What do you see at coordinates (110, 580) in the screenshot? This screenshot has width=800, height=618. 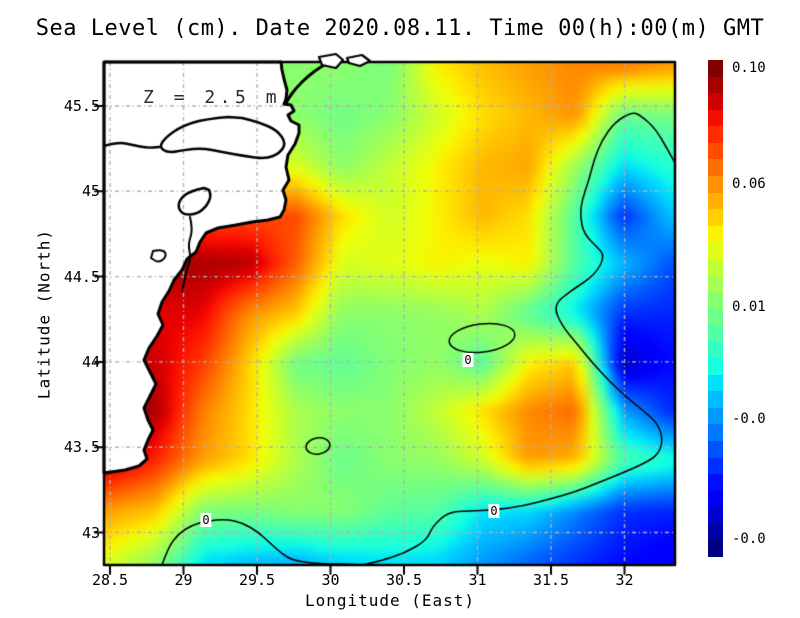 I see `x-tick-label: 28.5` at bounding box center [110, 580].